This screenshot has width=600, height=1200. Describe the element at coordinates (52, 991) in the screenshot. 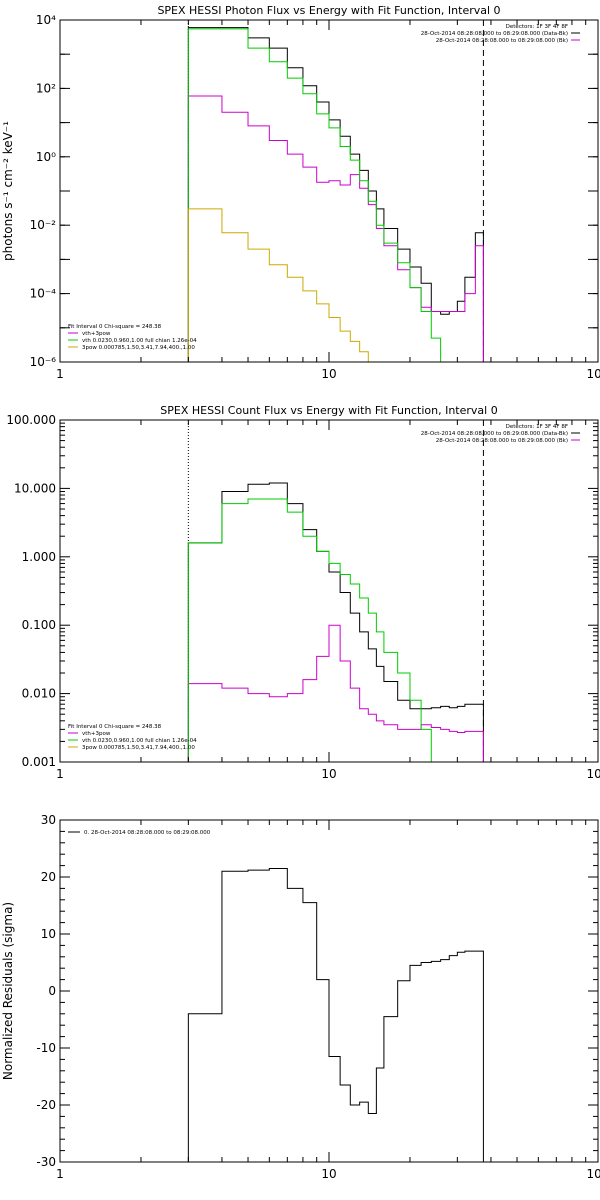

I see `y-tick-label: 0` at that location.